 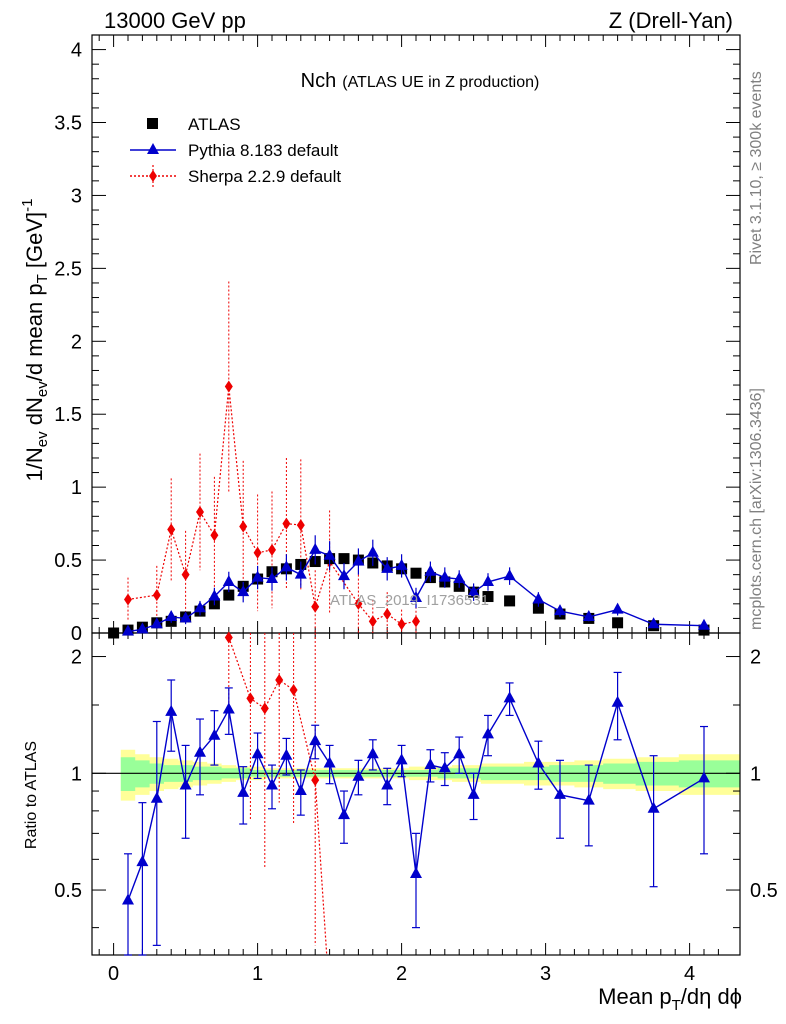 I want to click on y-tick-label: 2, so click(x=76, y=342).